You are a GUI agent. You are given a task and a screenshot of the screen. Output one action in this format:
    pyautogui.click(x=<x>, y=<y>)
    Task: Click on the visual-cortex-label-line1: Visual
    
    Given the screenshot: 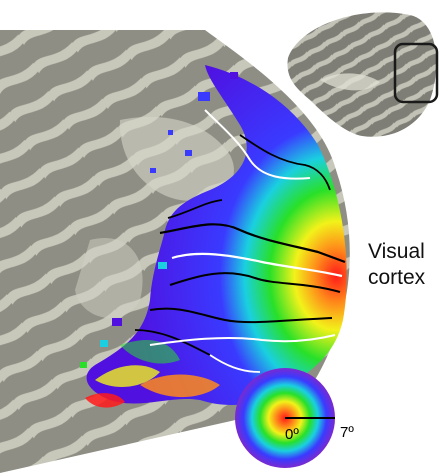 What is the action you would take?
    pyautogui.click(x=396, y=251)
    